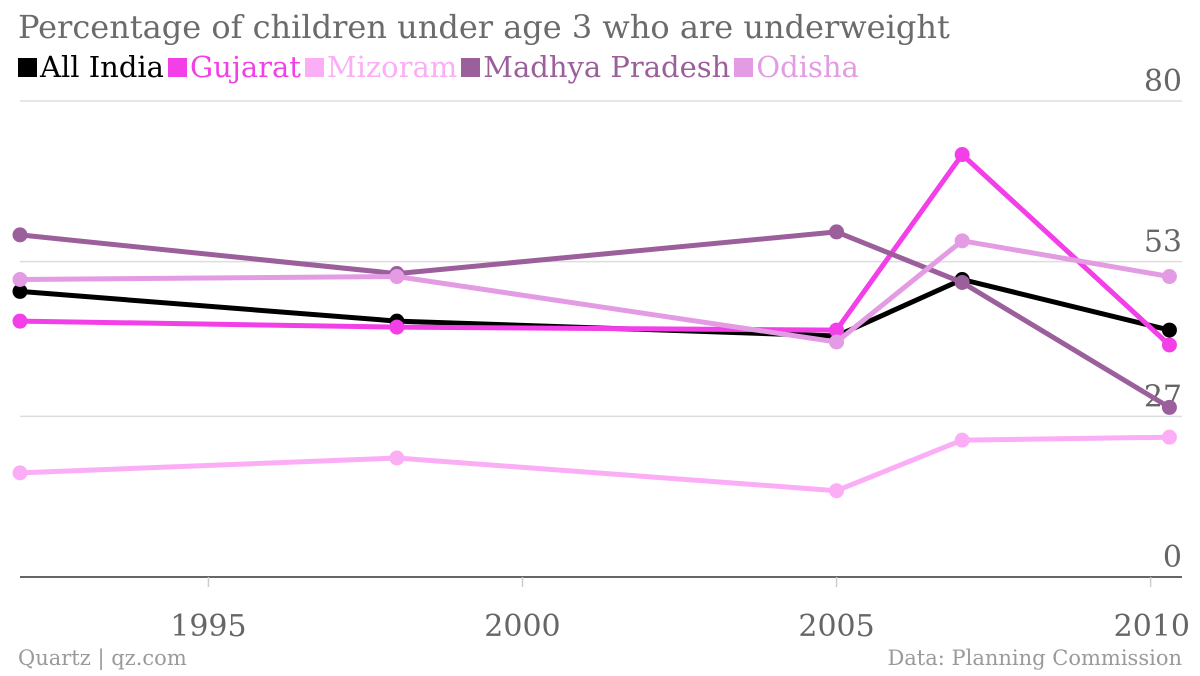 This screenshot has width=1200, height=676. I want to click on legend-swatch-odisha, so click(744, 67).